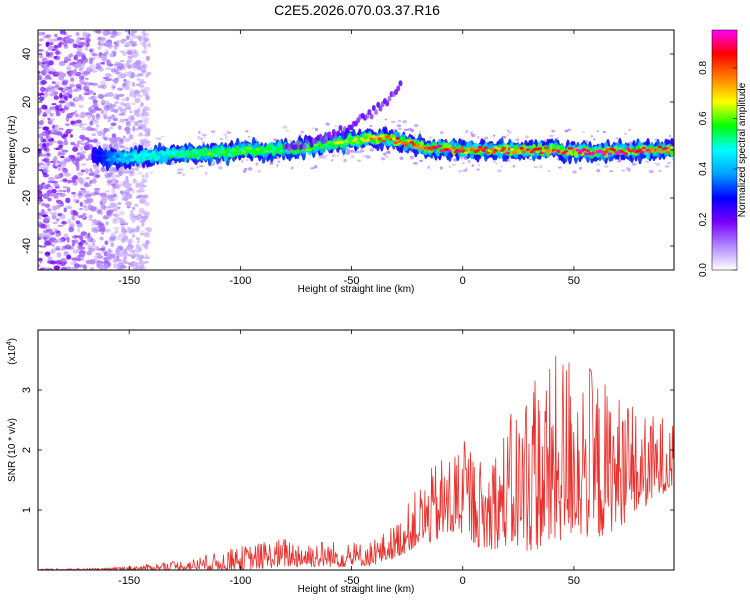 The height and width of the screenshot is (600, 750). Describe the element at coordinates (574, 581) in the screenshot. I see `x-tick-label: 50` at that location.